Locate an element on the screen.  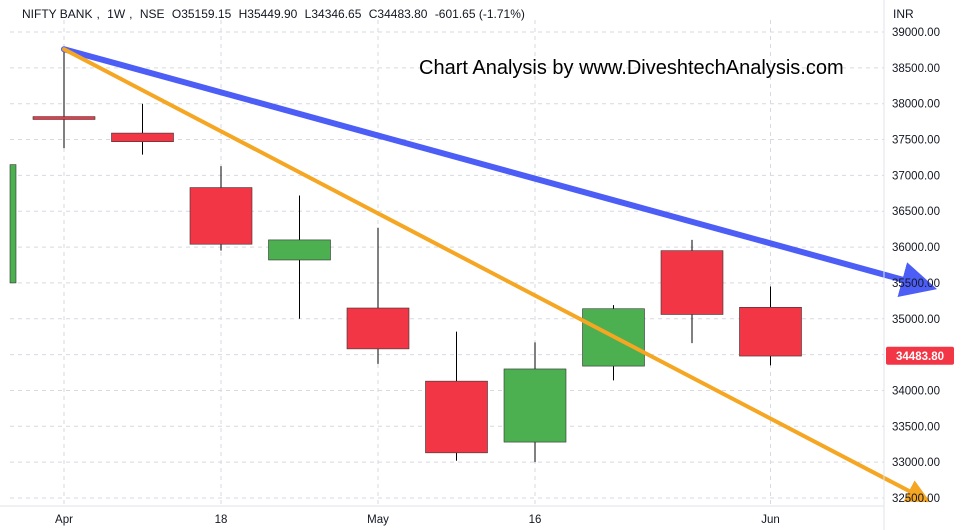
last-price-label: 34483.80 is located at coordinates (920, 357).